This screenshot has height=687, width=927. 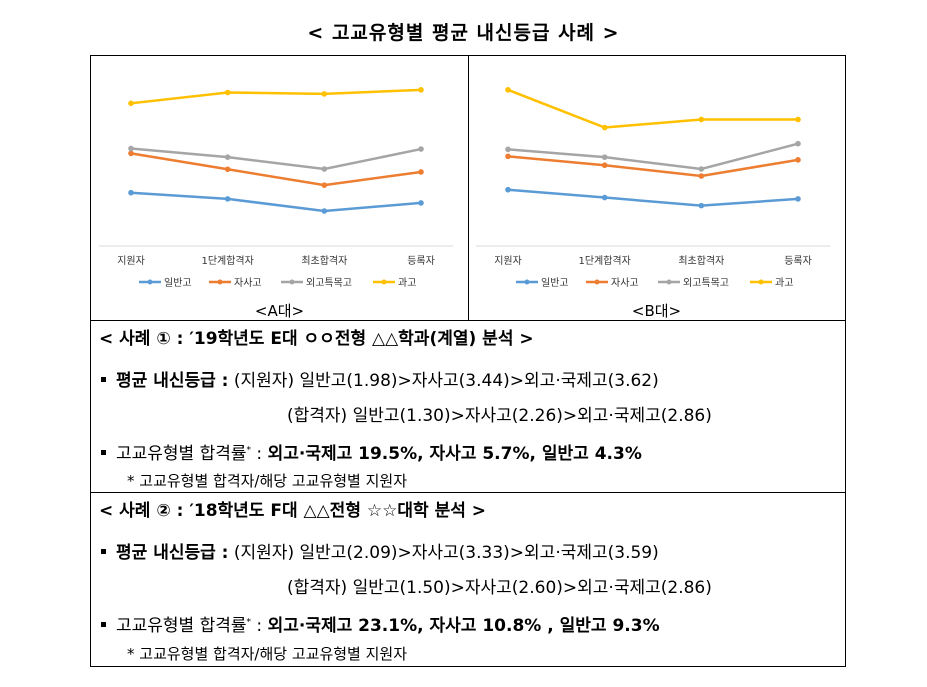 I want to click on case-1-rate-label: 고교유형별 합격률, so click(x=181, y=454).